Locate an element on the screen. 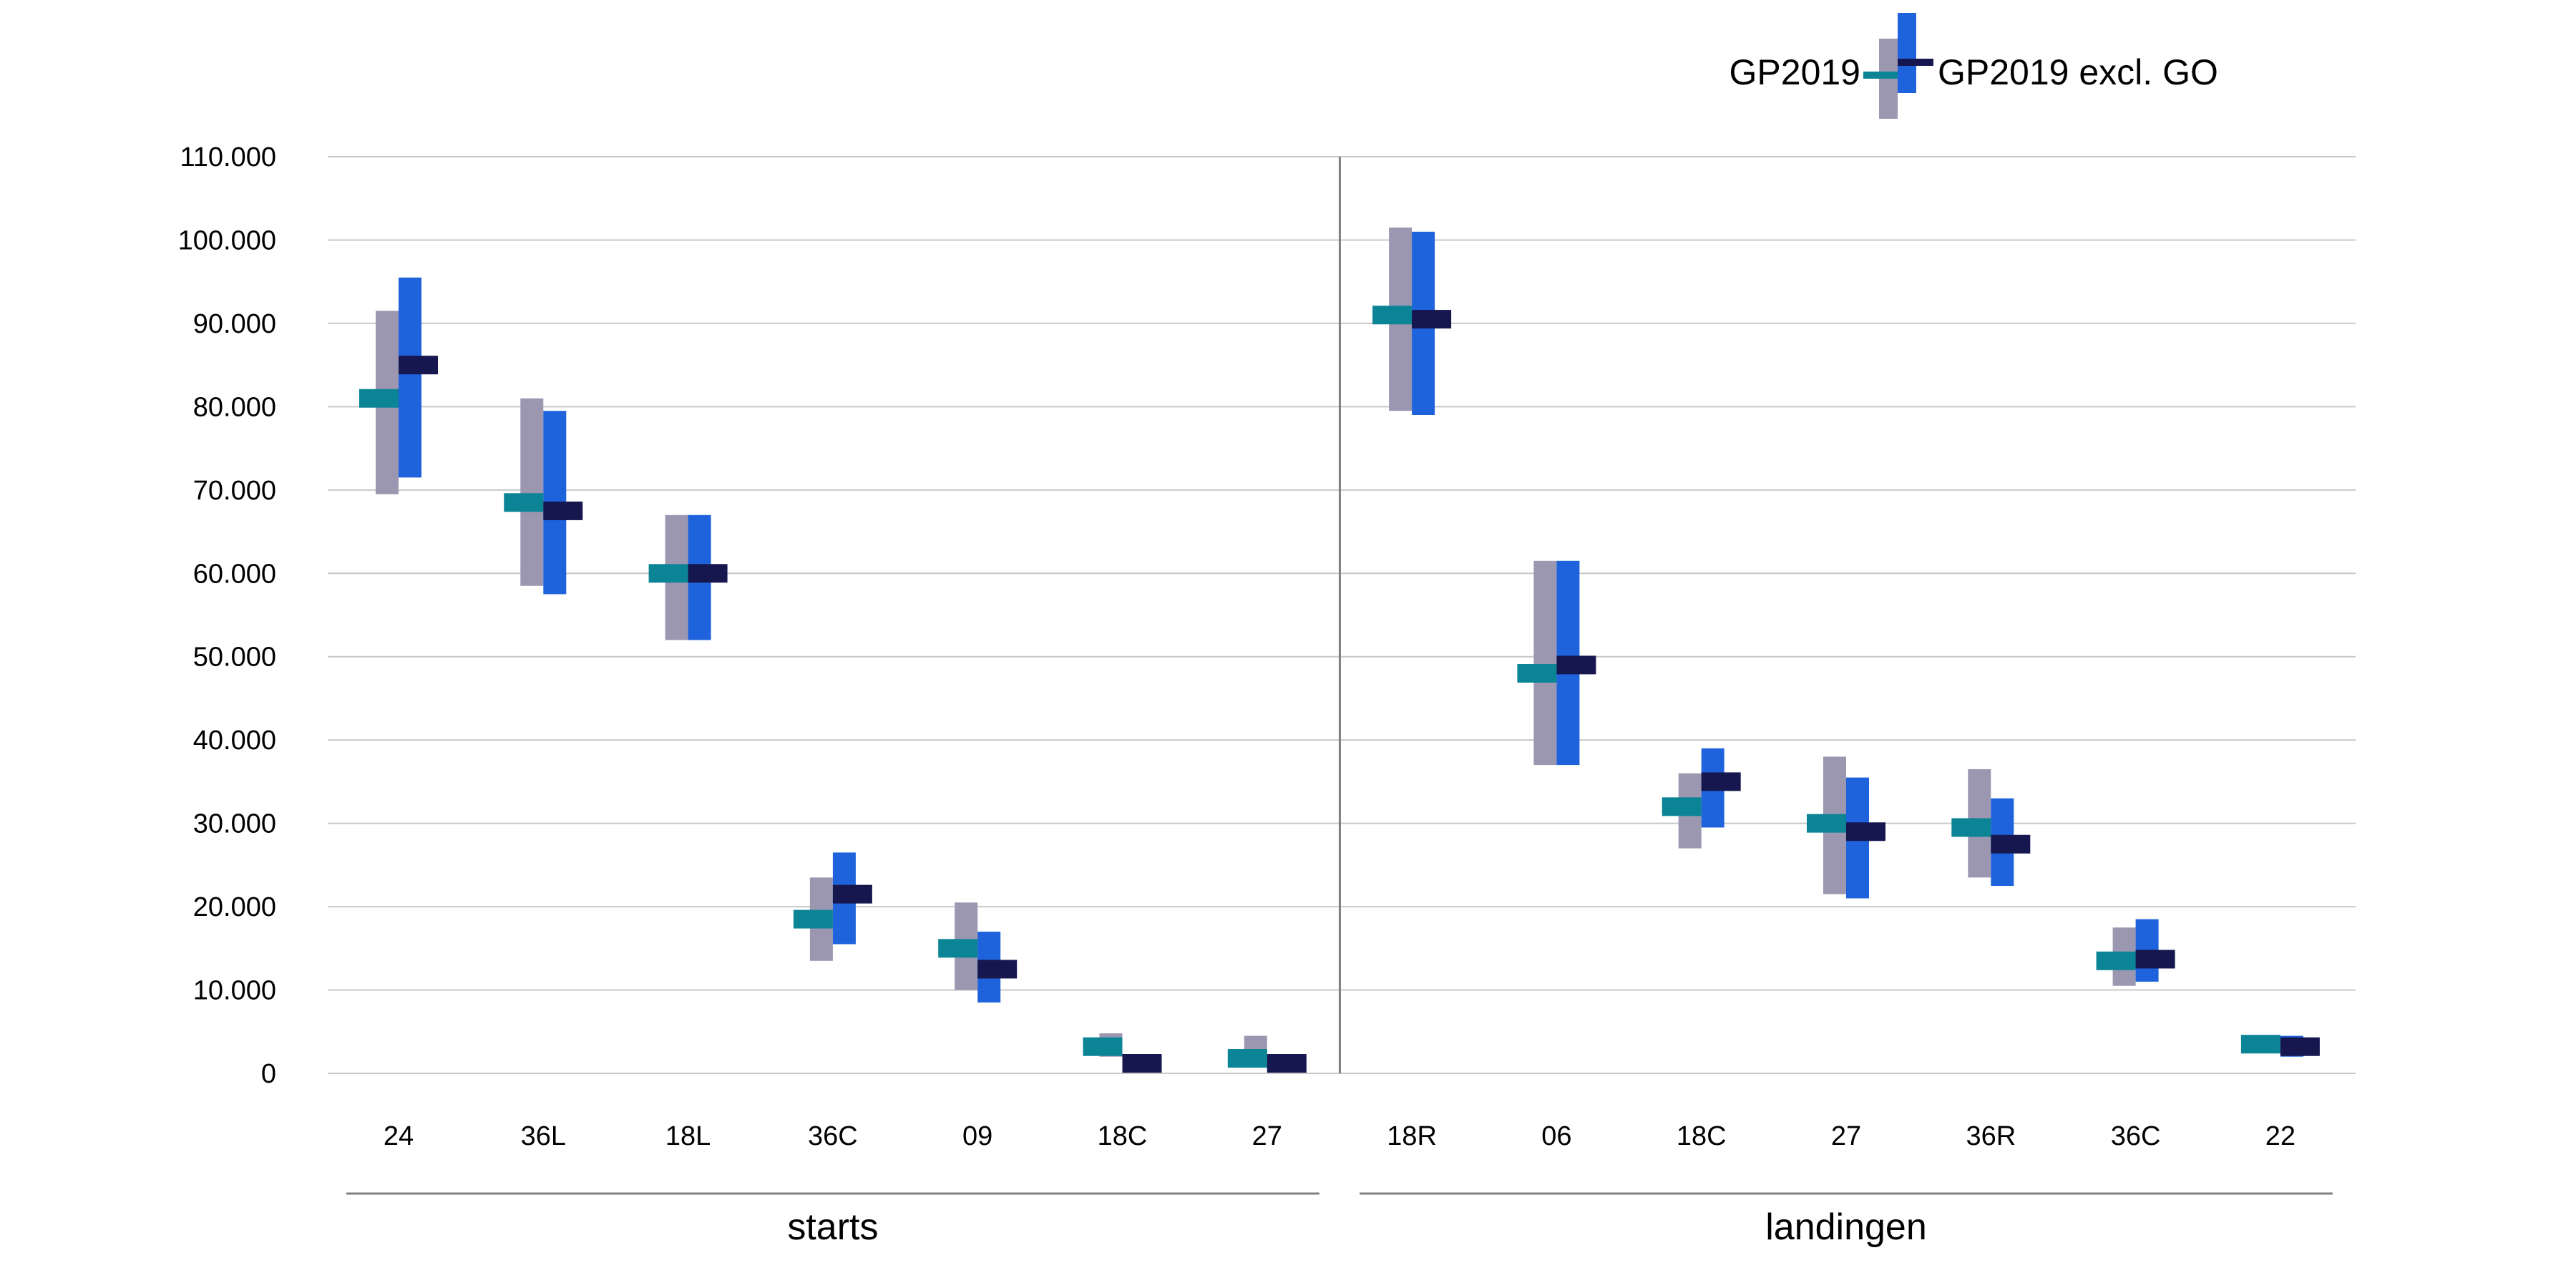 This screenshot has width=2576, height=1288. x-category-label: 18R is located at coordinates (1412, 1136).